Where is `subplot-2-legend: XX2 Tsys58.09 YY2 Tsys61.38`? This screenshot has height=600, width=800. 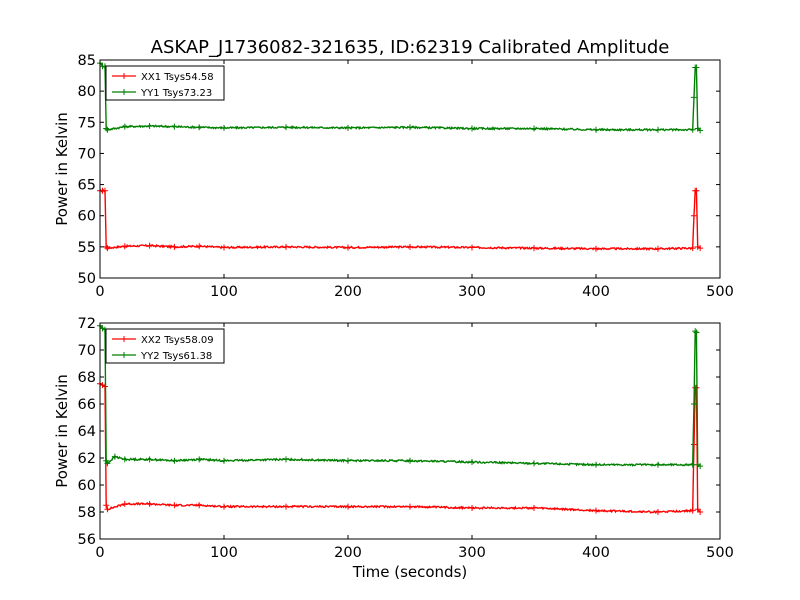 subplot-2-legend: XX2 Tsys58.09 YY2 Tsys61.38 is located at coordinates (165, 346).